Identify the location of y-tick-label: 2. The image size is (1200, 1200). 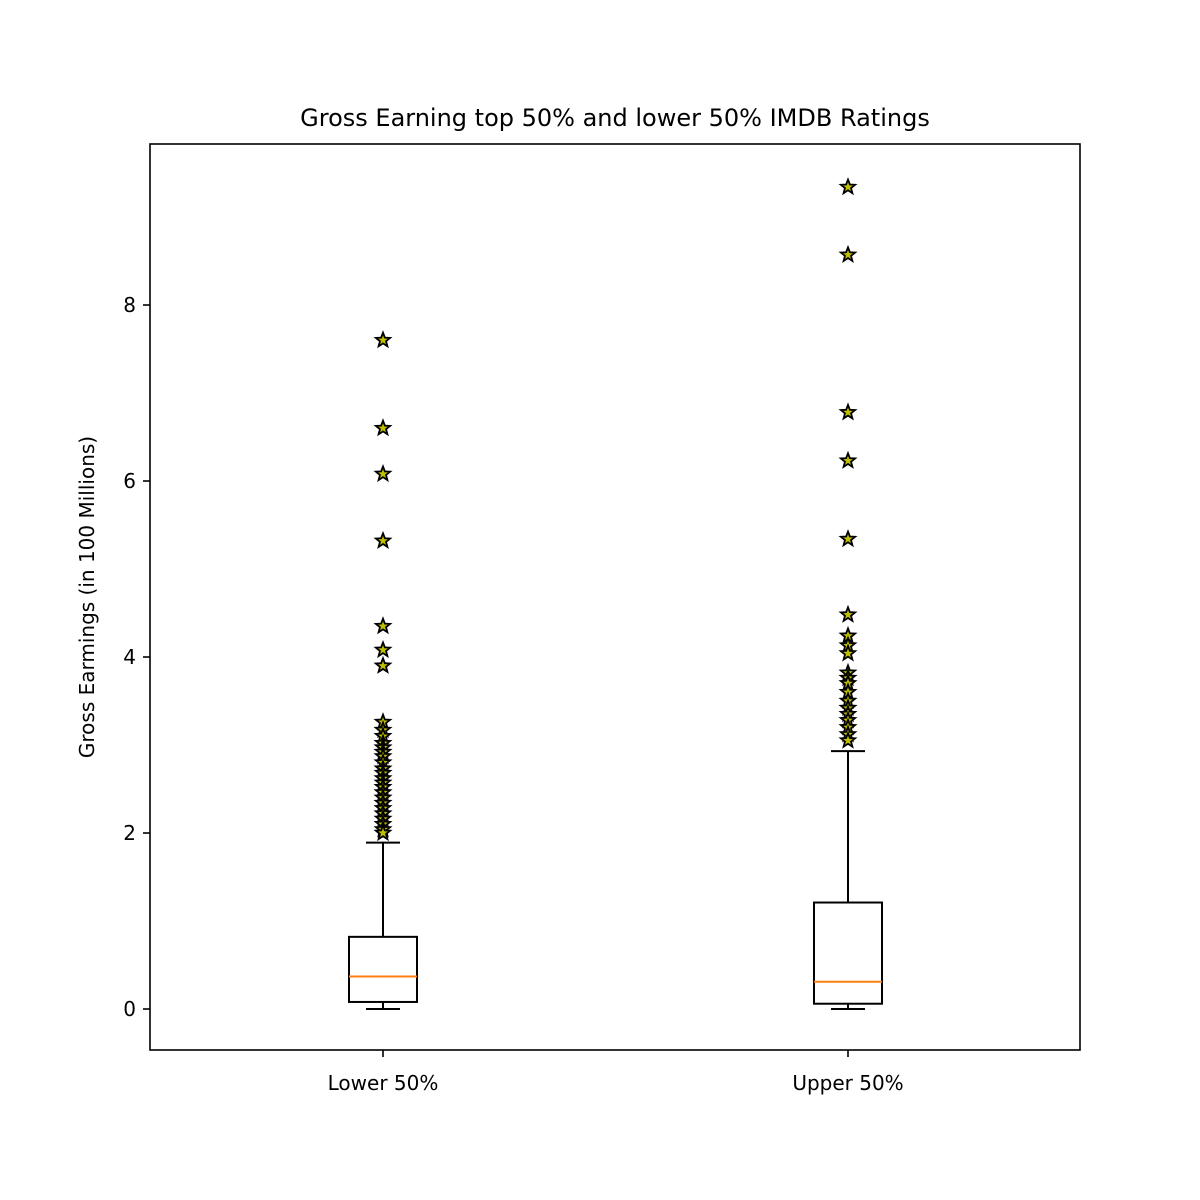
(129, 833).